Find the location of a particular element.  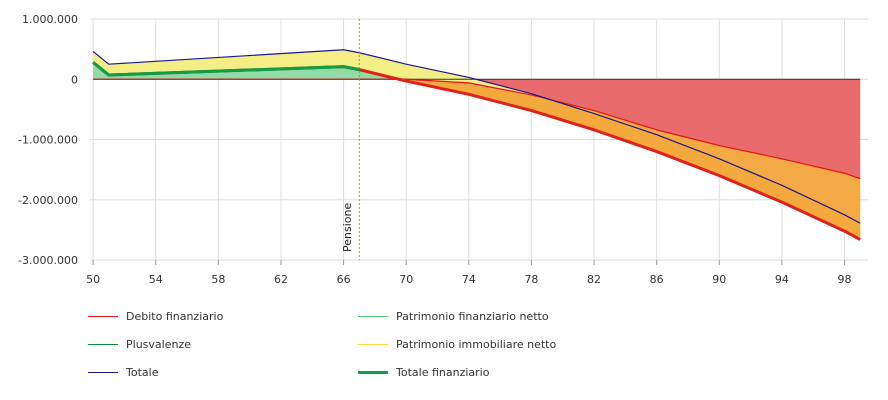

legend-label: Debito finanziario is located at coordinates (175, 316).